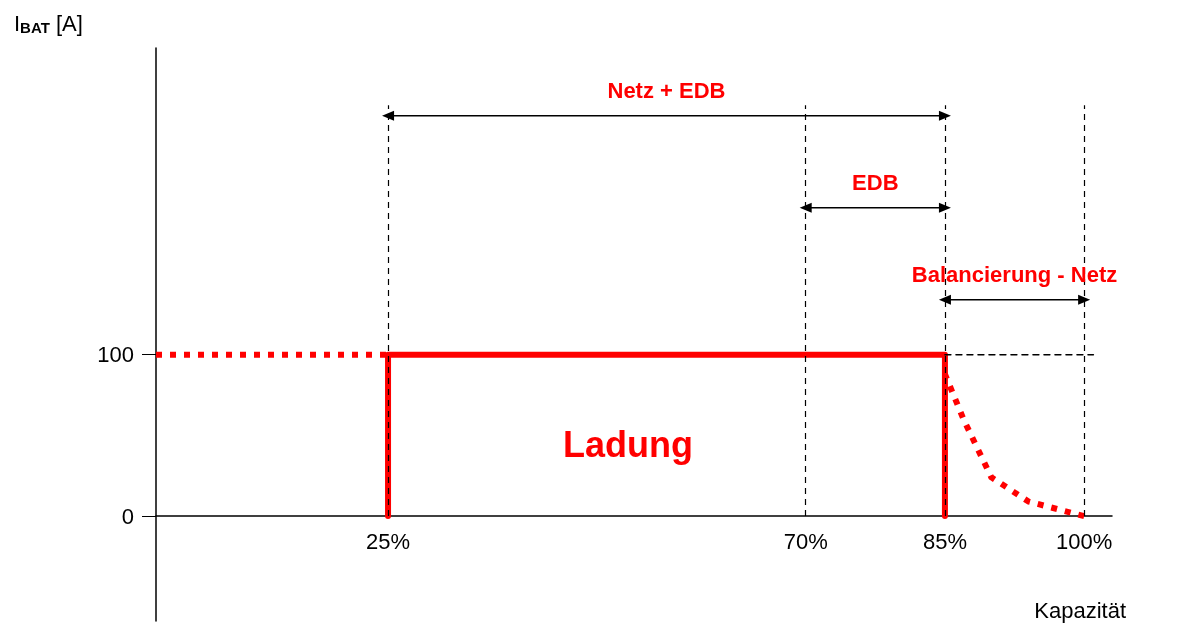 Image resolution: width=1204 pixels, height=631 pixels. What do you see at coordinates (388, 541) in the screenshot?
I see `x-tick-label: 25%` at bounding box center [388, 541].